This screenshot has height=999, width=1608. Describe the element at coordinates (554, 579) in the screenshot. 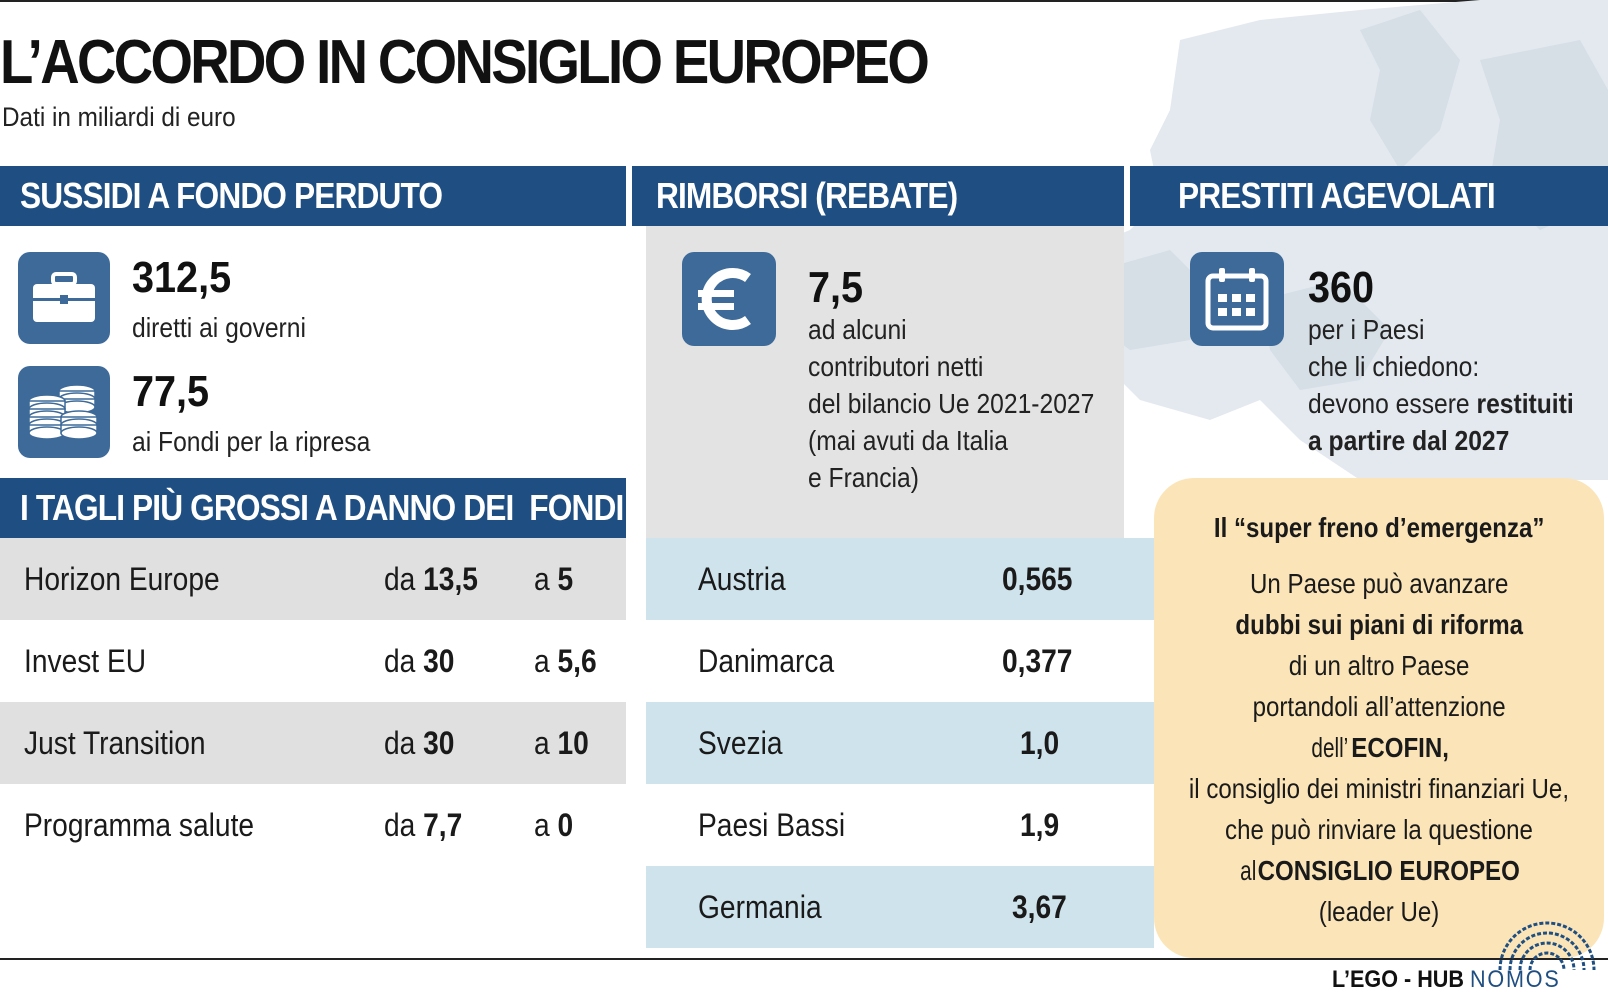

I see `tagli-to: a 5` at that location.